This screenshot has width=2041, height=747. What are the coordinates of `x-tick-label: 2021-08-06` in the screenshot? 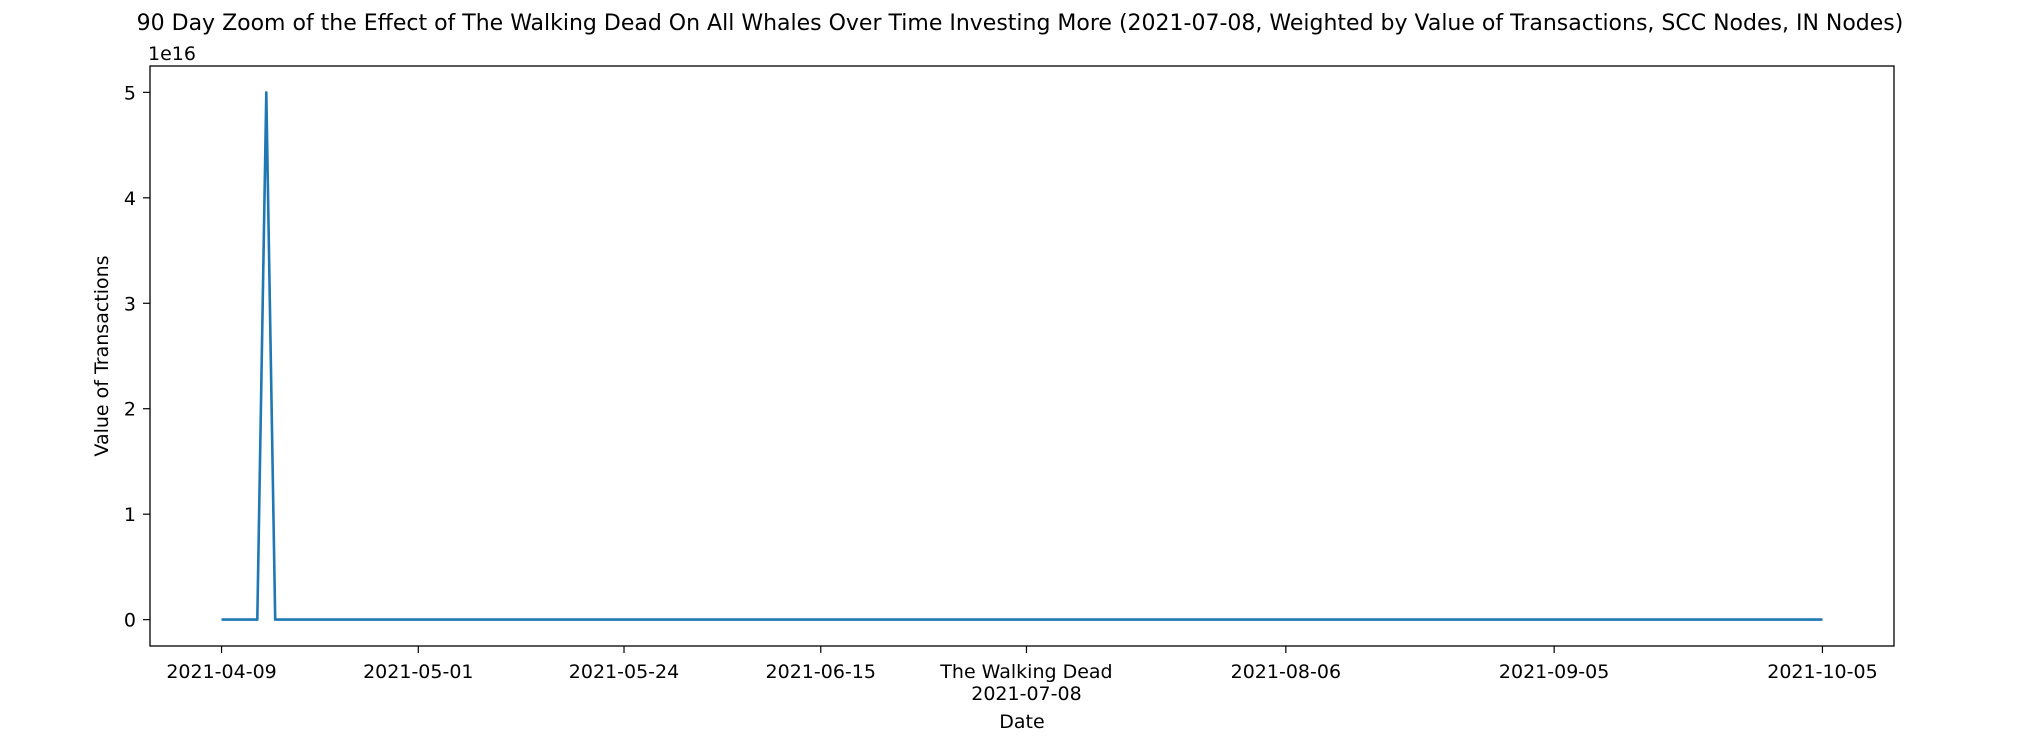 It's located at (1286, 672).